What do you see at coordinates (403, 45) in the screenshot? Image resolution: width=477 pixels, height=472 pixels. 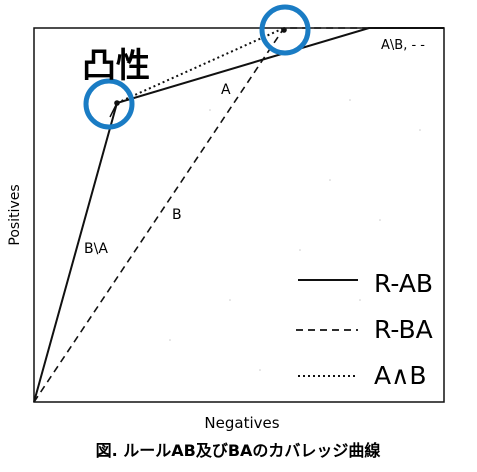 I see `label-a-not-b: A\B, - -` at bounding box center [403, 45].